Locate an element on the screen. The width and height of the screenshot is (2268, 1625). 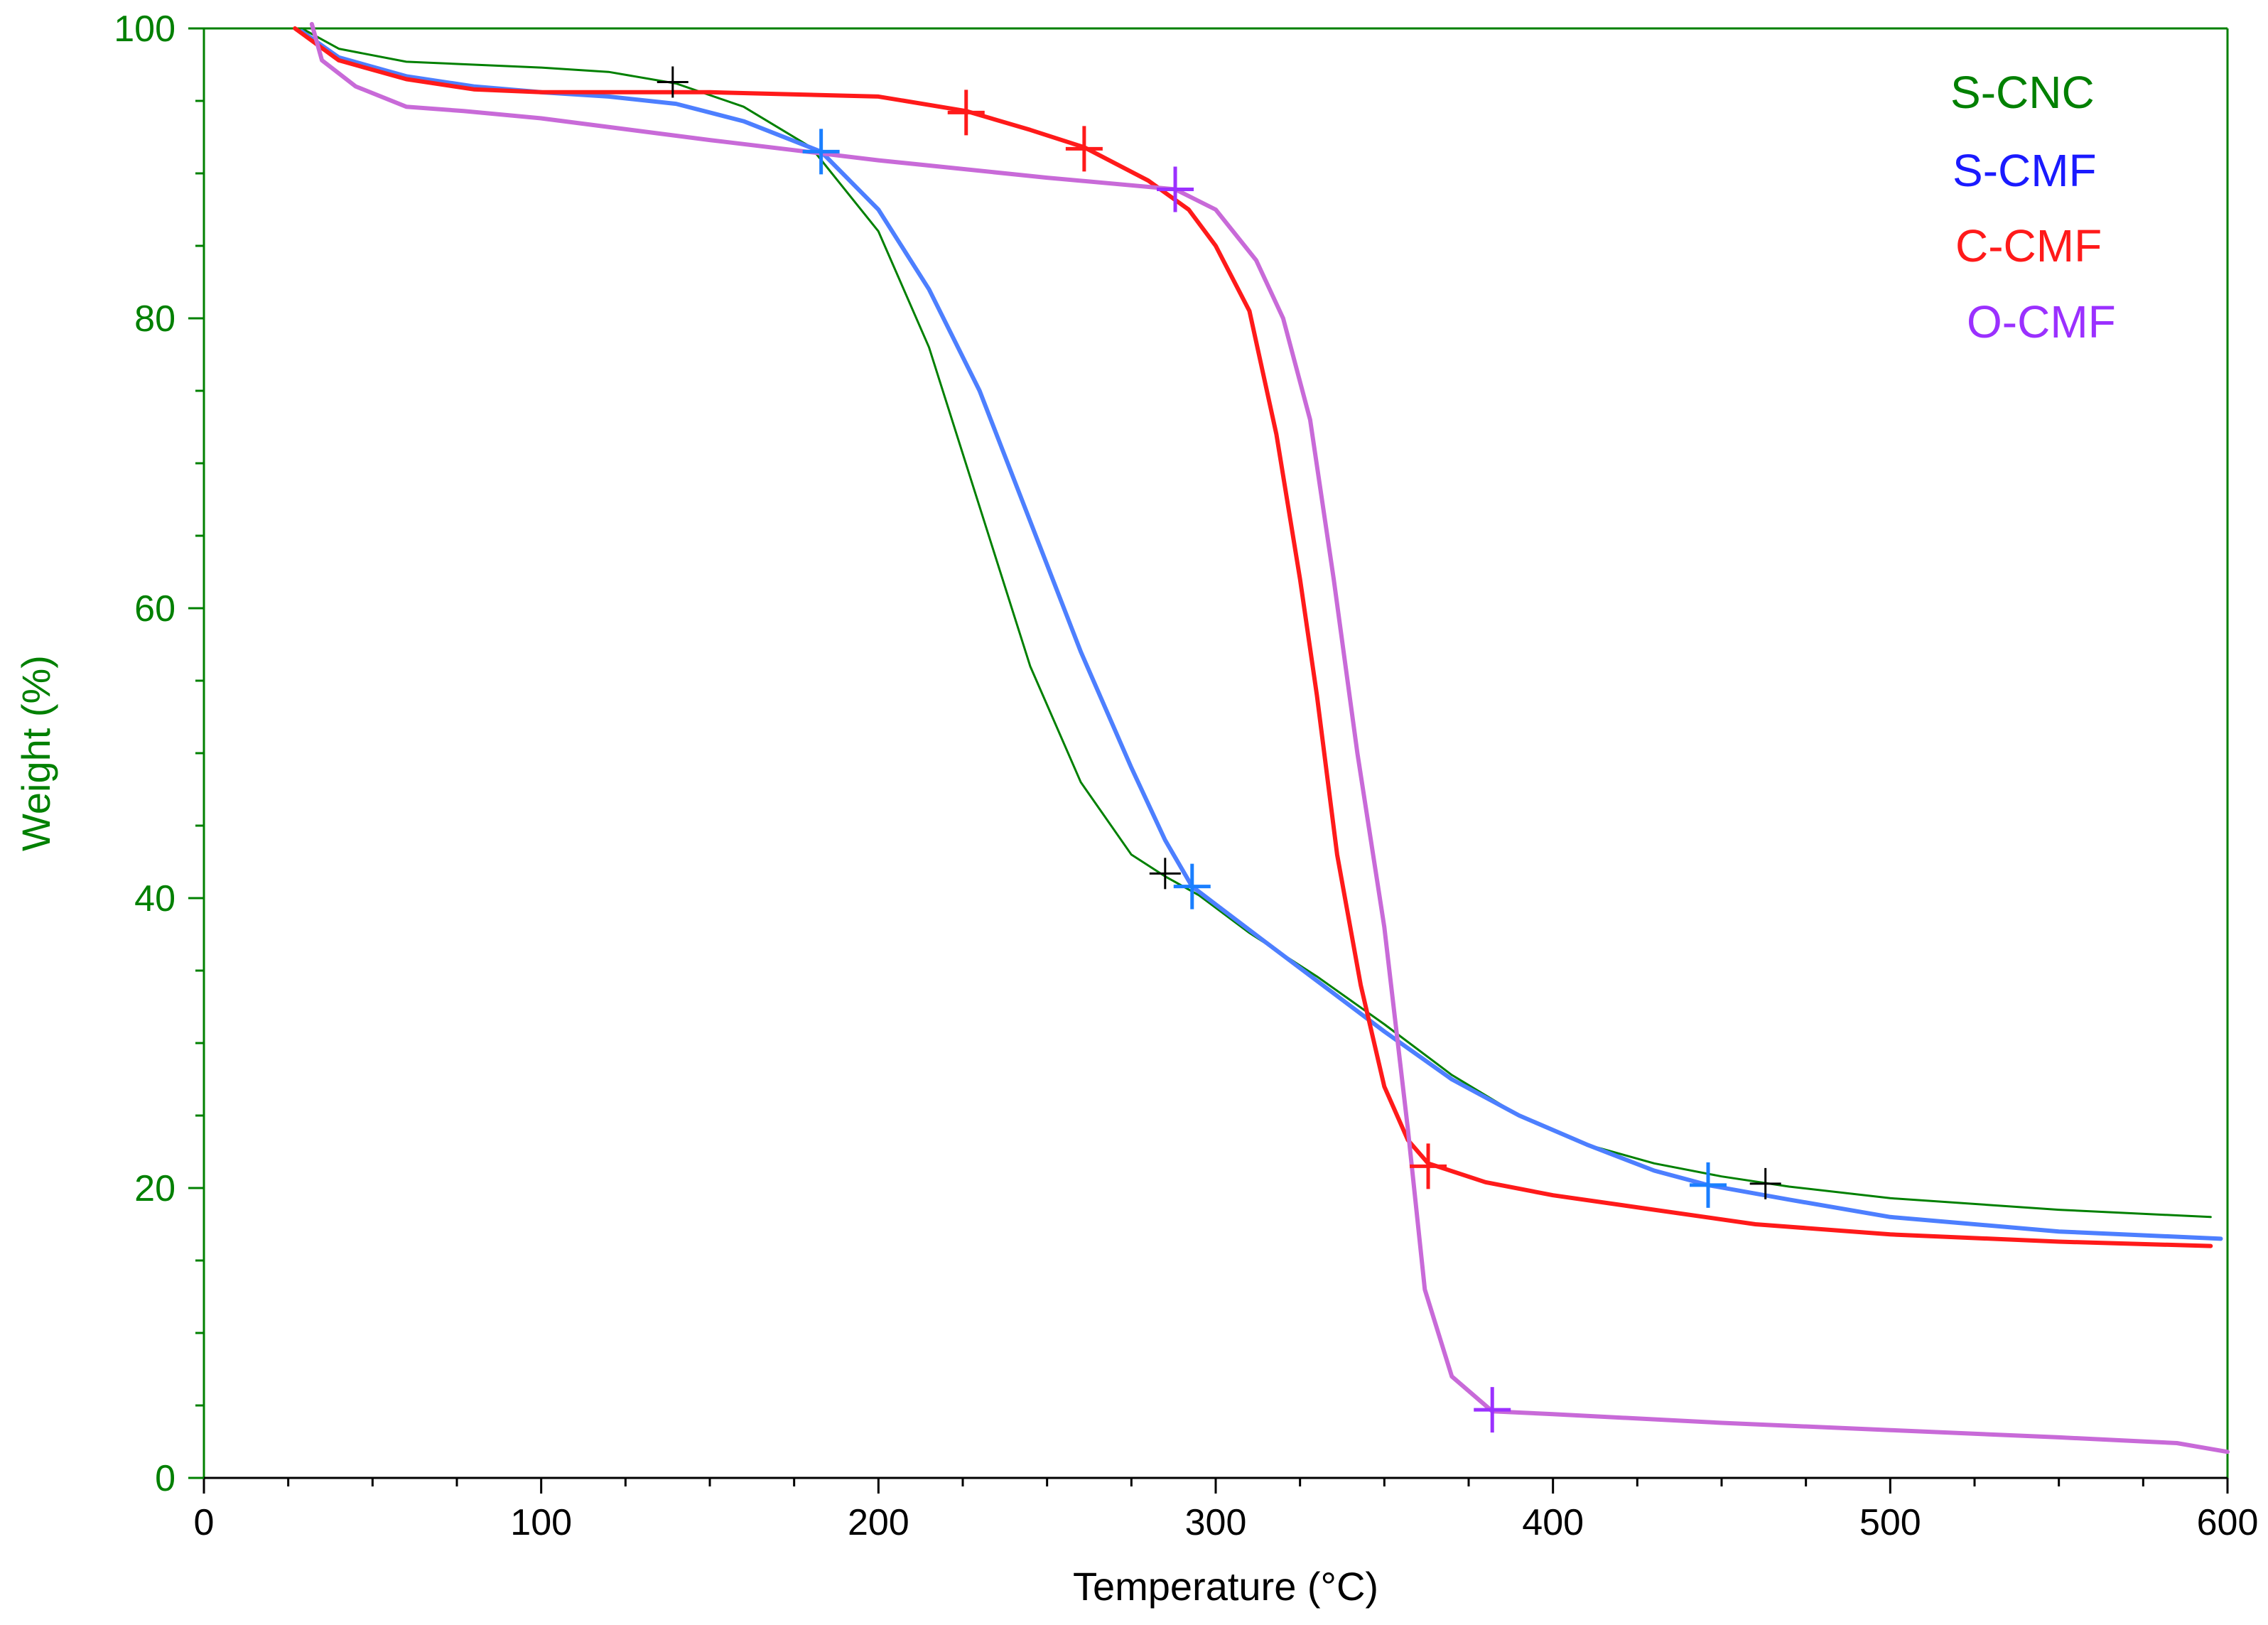
x-tick-labels: 0 100 200 300 400 500 600 is located at coordinates (1226, 1522).